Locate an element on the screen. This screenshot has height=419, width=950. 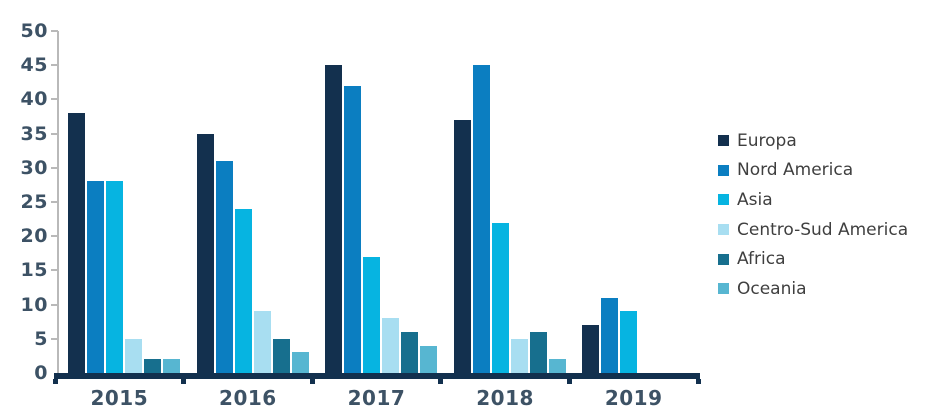
legend-label: Nord America is located at coordinates (795, 170).